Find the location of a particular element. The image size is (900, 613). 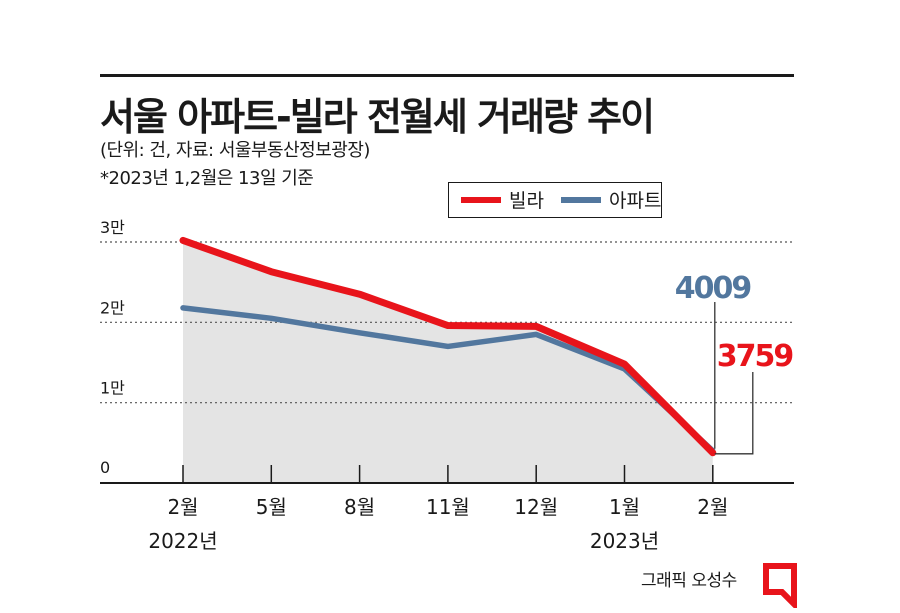

legend-swatch-villa is located at coordinates (481, 199).